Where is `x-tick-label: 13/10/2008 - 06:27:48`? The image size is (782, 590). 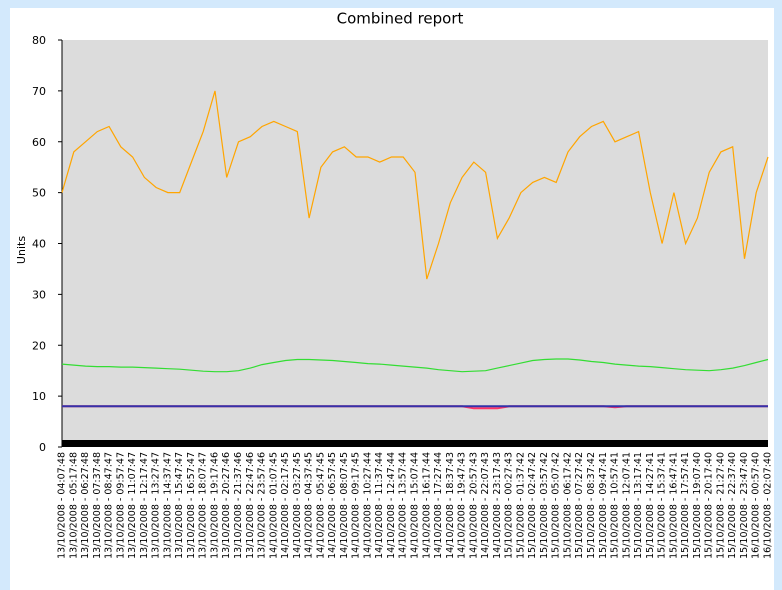
x-tick-label: 13/10/2008 - 06:27:48 is located at coordinates (85, 505).